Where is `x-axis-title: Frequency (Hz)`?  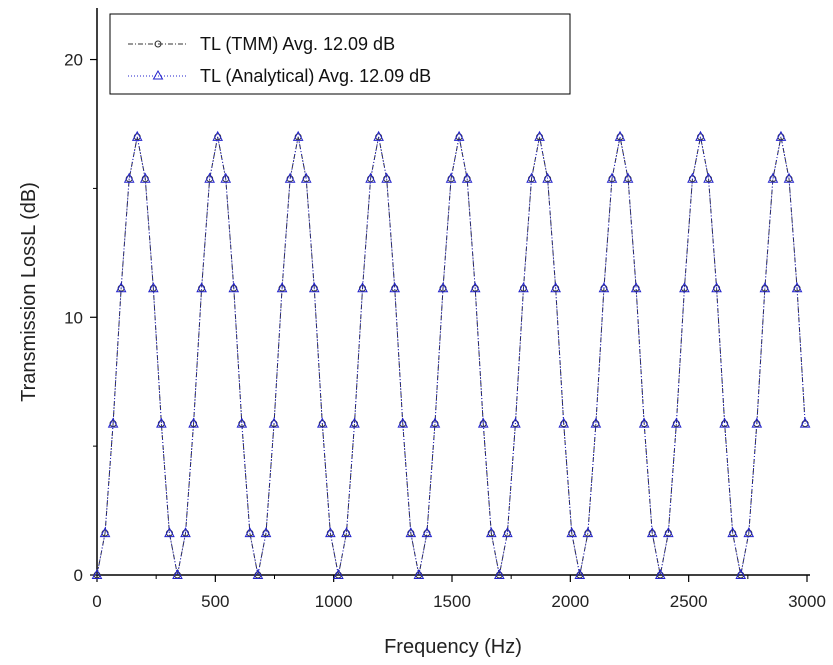 x-axis-title: Frequency (Hz) is located at coordinates (453, 647).